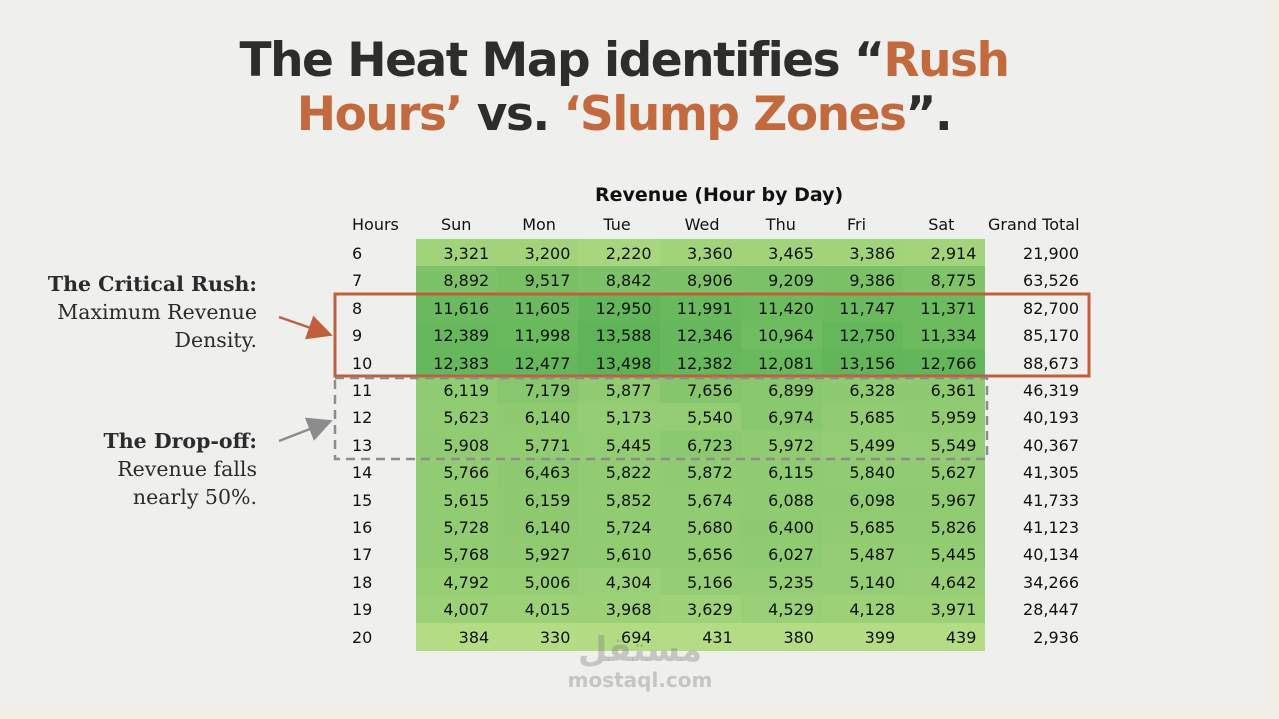 The width and height of the screenshot is (1279, 719). Describe the element at coordinates (867, 363) in the screenshot. I see `heatmap-cell-value: 13,156` at that location.